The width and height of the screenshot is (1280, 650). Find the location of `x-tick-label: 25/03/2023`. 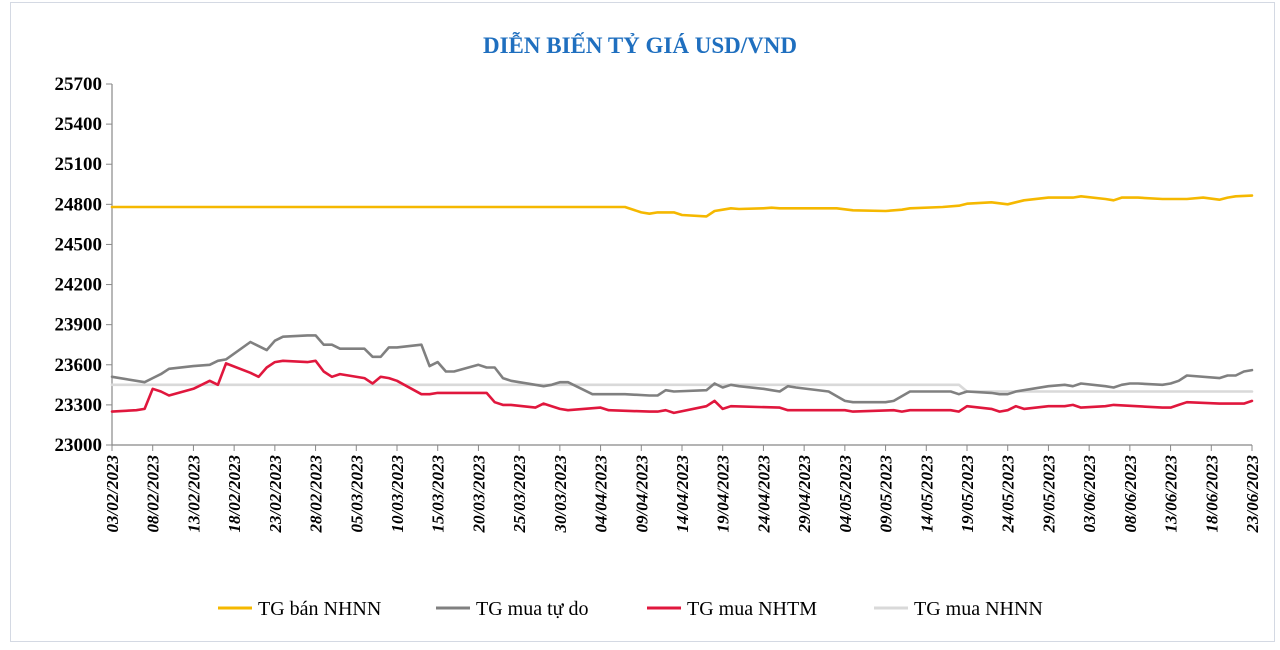

x-tick-label: 25/03/2023 is located at coordinates (519, 494).